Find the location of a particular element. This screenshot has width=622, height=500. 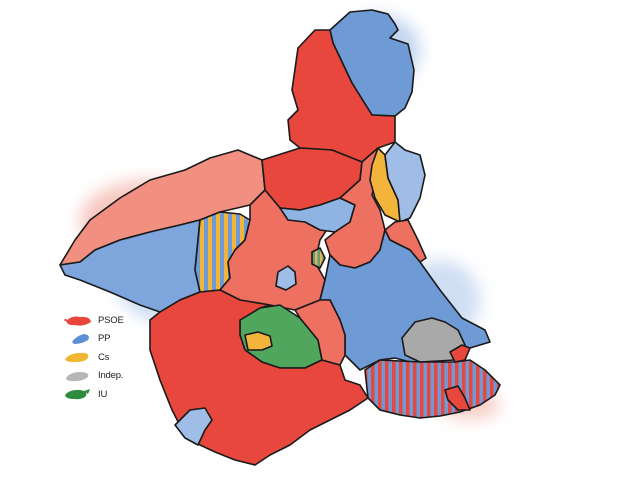

legend-label-iu: IU is located at coordinates (103, 394).